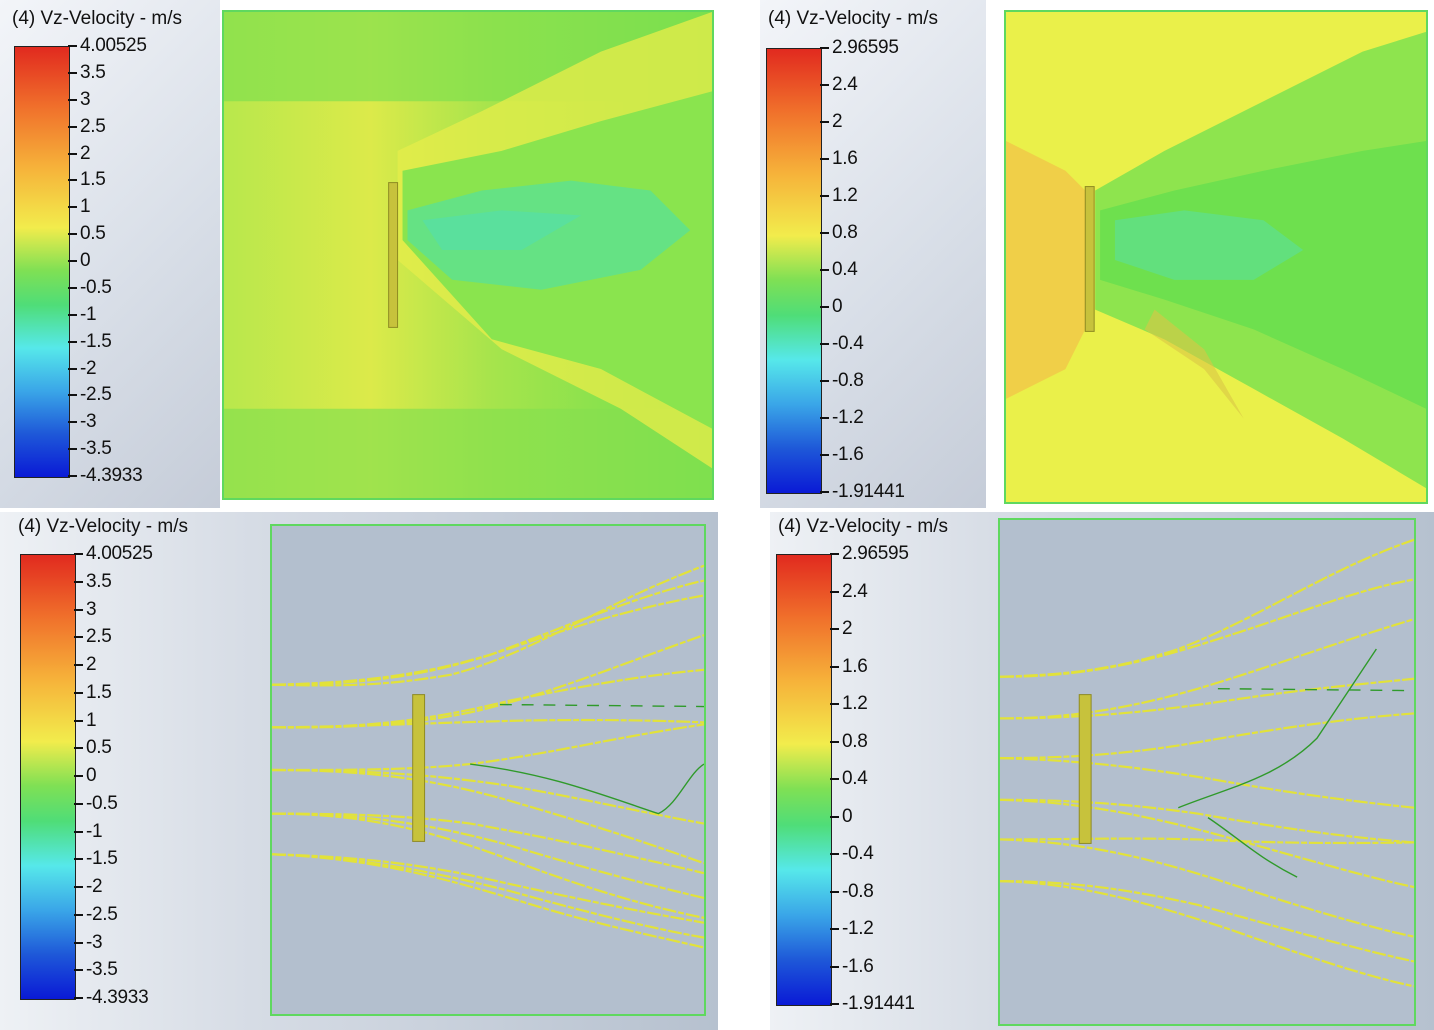 The width and height of the screenshot is (1434, 1030). I want to click on colorbar-tick-label: 0.8, so click(845, 232).